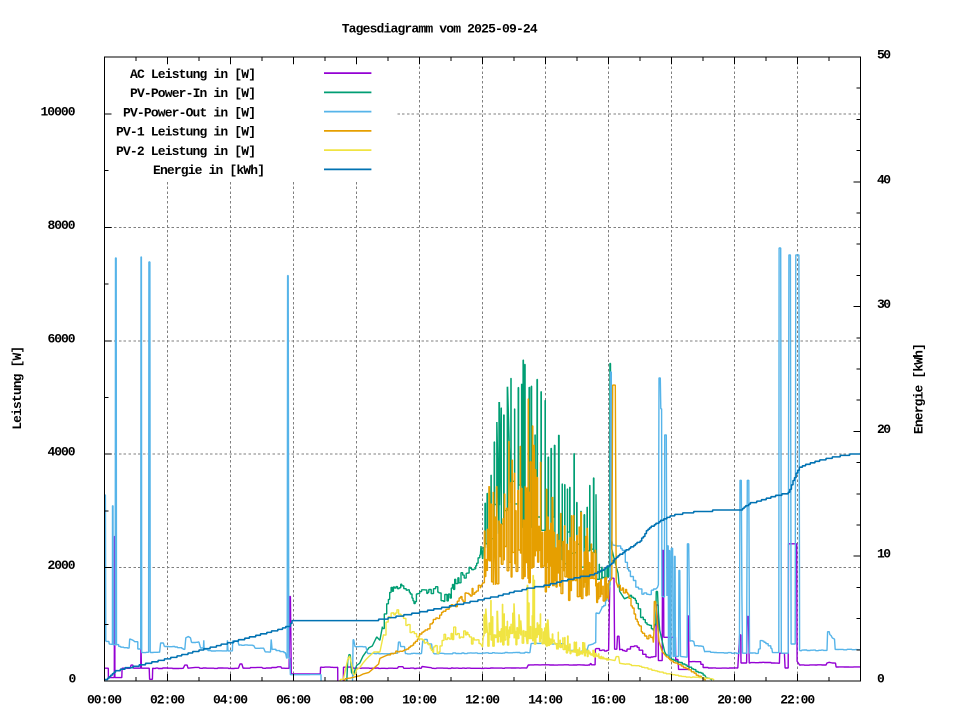 Image resolution: width=960 pixels, height=720 pixels. What do you see at coordinates (193, 93) in the screenshot?
I see `svg-text: PV-Power-In in [W]` at bounding box center [193, 93].